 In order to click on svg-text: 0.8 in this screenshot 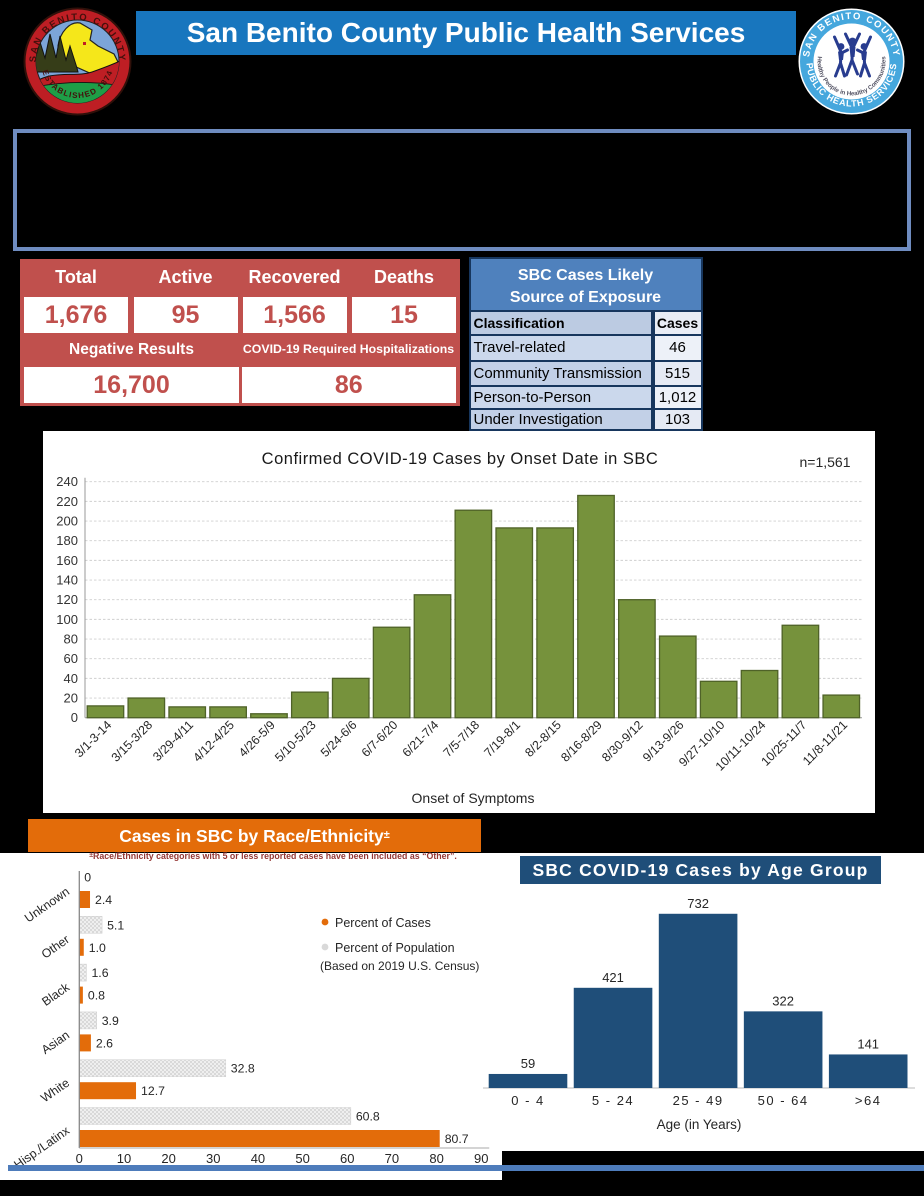, I will do `click(96, 996)`.